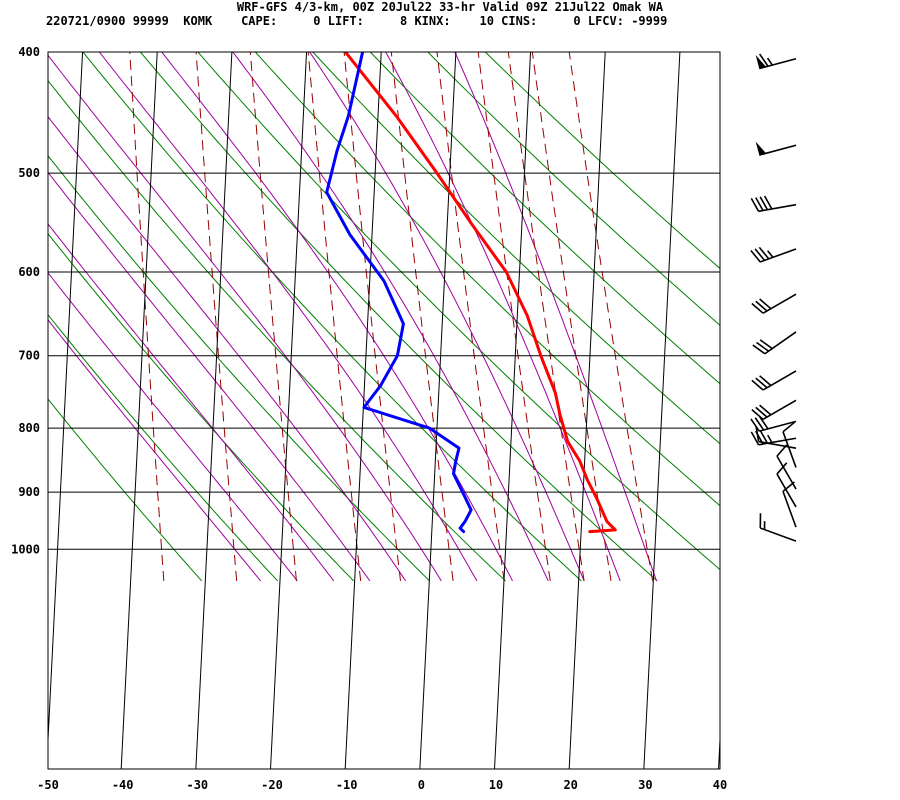  I want to click on temperature-tick-label: -50, so click(48, 785).